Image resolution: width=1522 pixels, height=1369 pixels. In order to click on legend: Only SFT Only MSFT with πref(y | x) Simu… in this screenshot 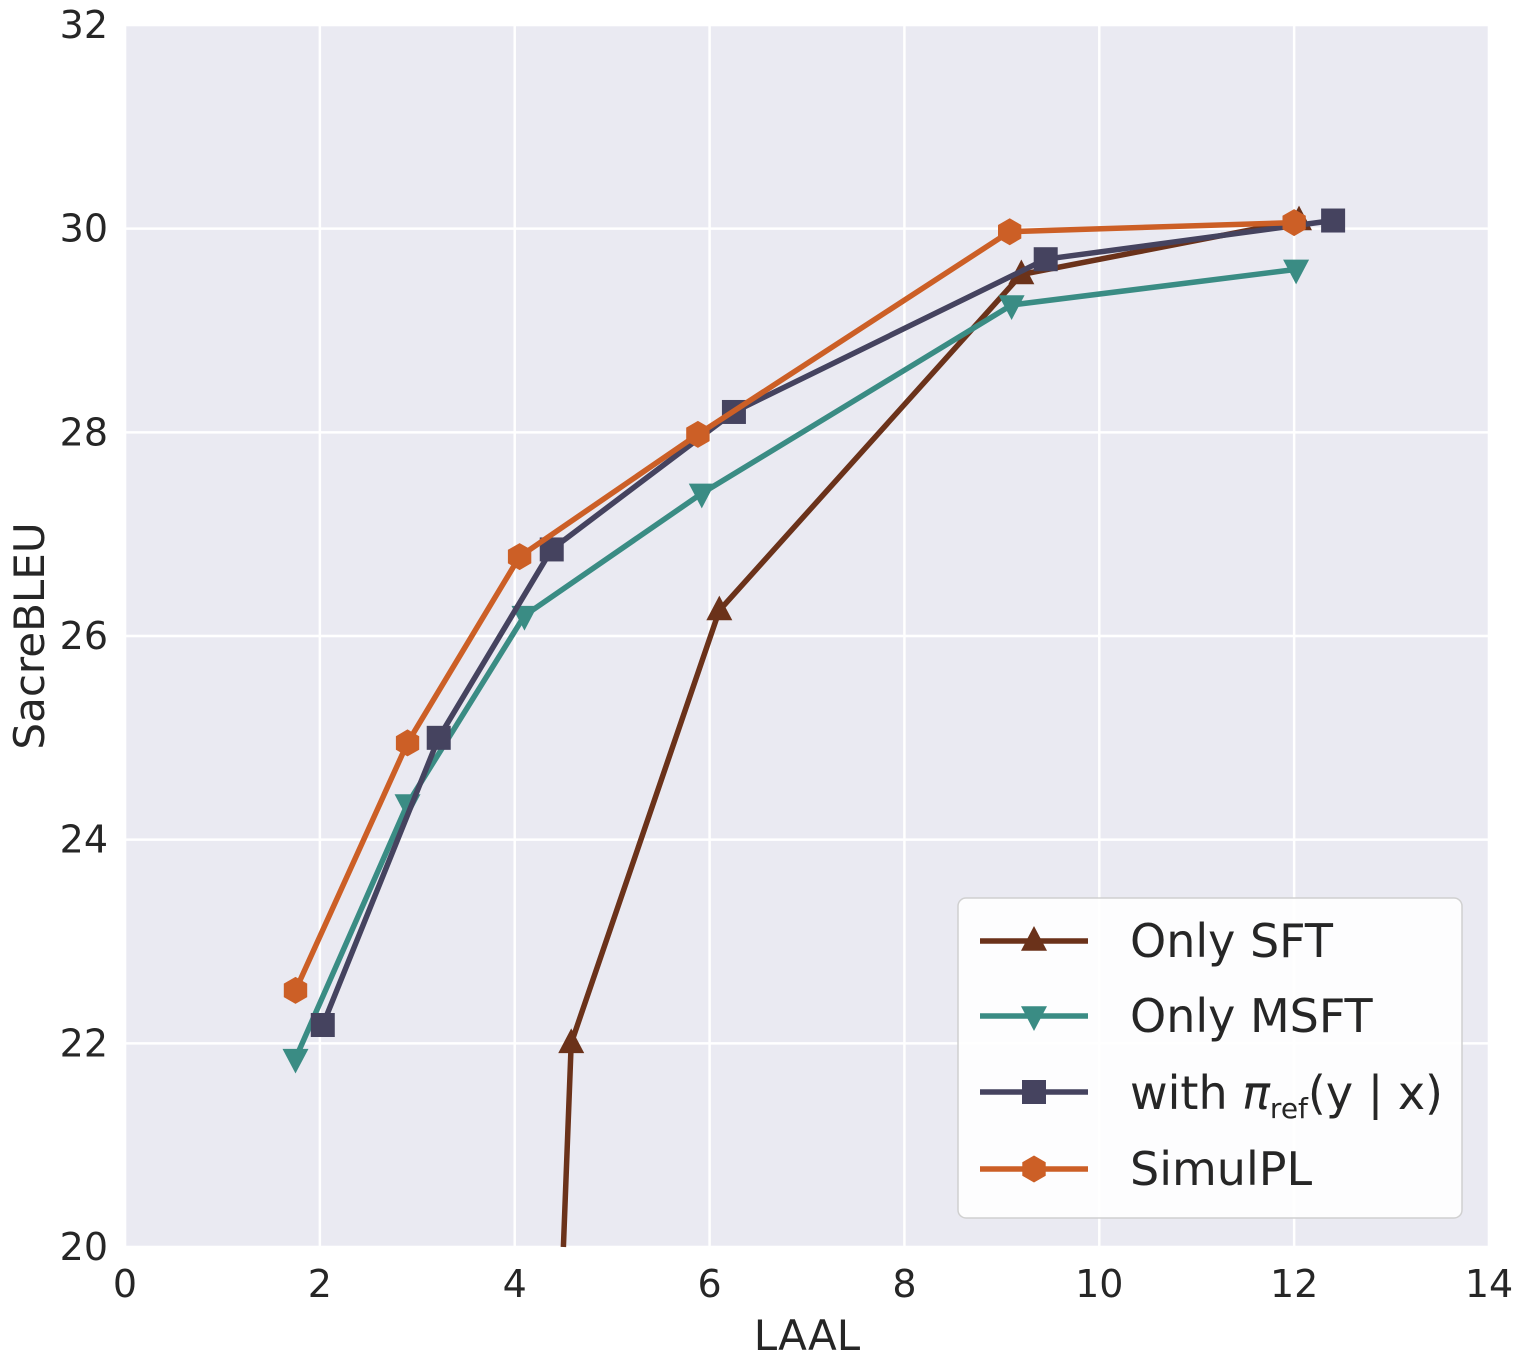, I will do `click(1210, 1058)`.